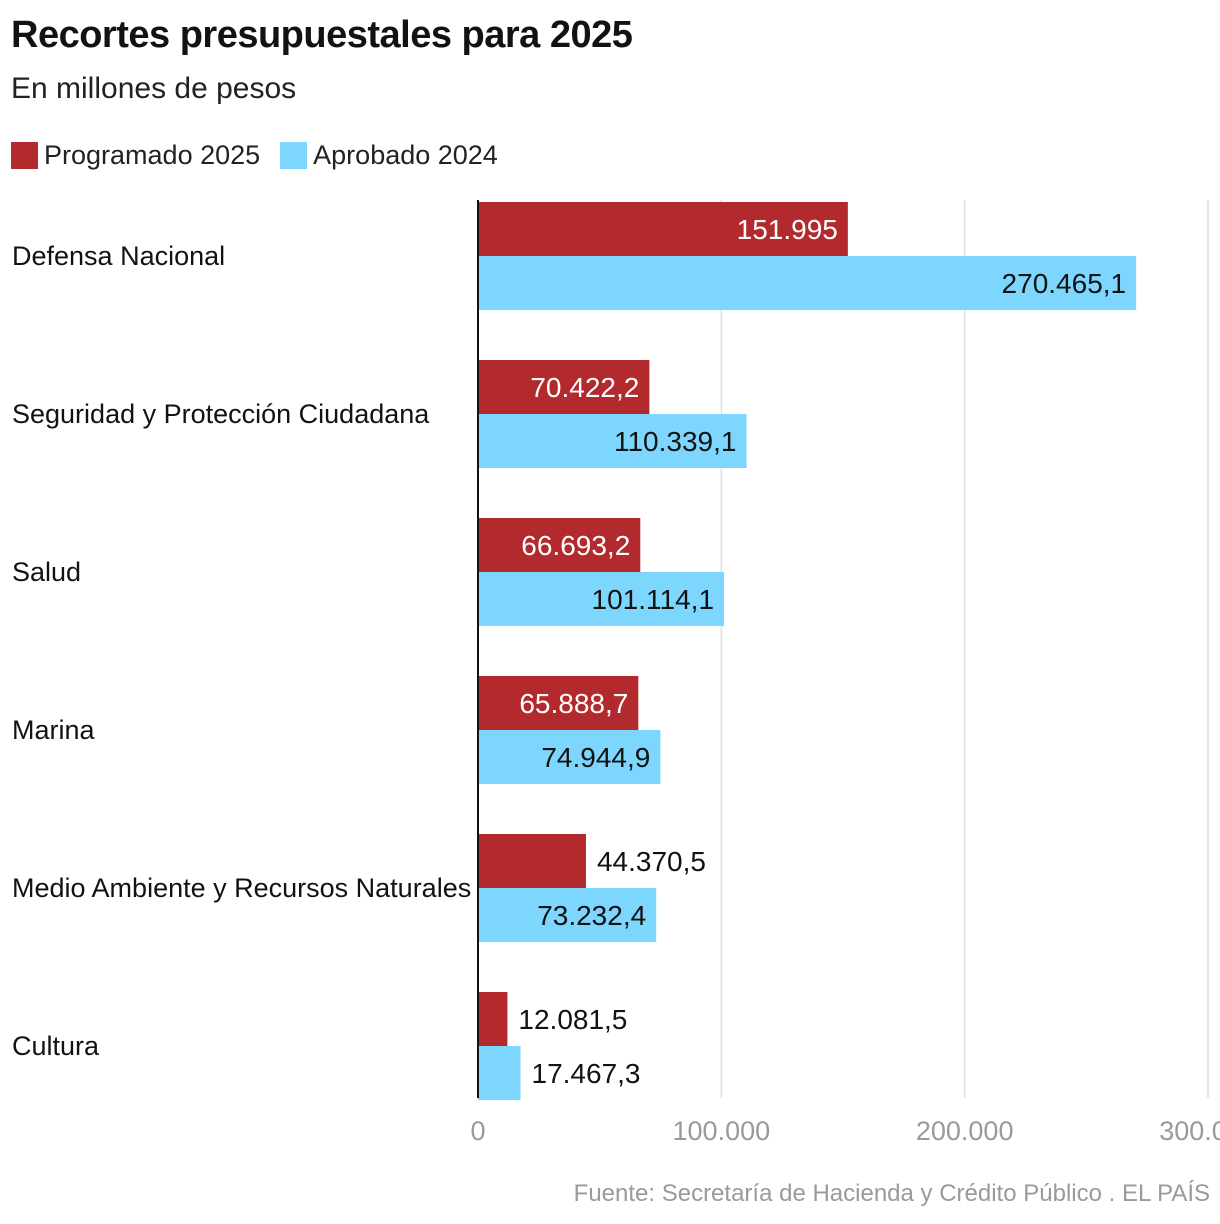  Describe the element at coordinates (586, 1073) in the screenshot. I see `data-label: 17.467,3` at that location.